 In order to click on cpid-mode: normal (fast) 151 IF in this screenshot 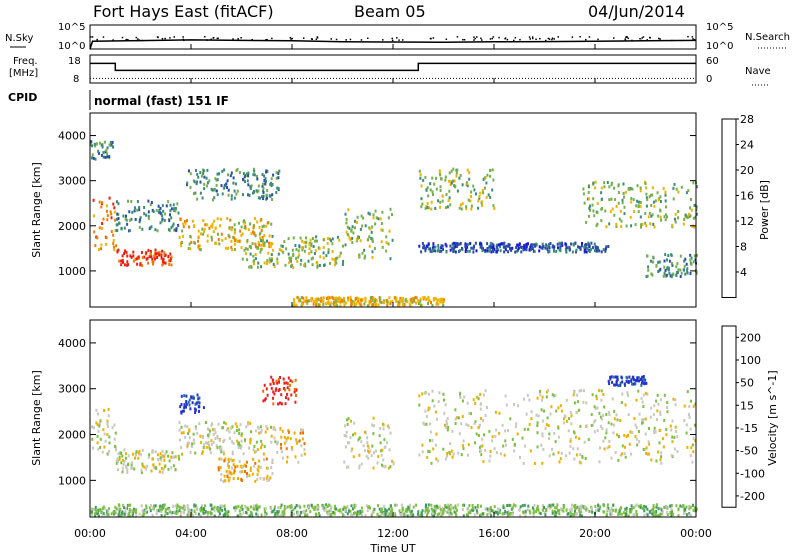, I will do `click(161, 101)`.